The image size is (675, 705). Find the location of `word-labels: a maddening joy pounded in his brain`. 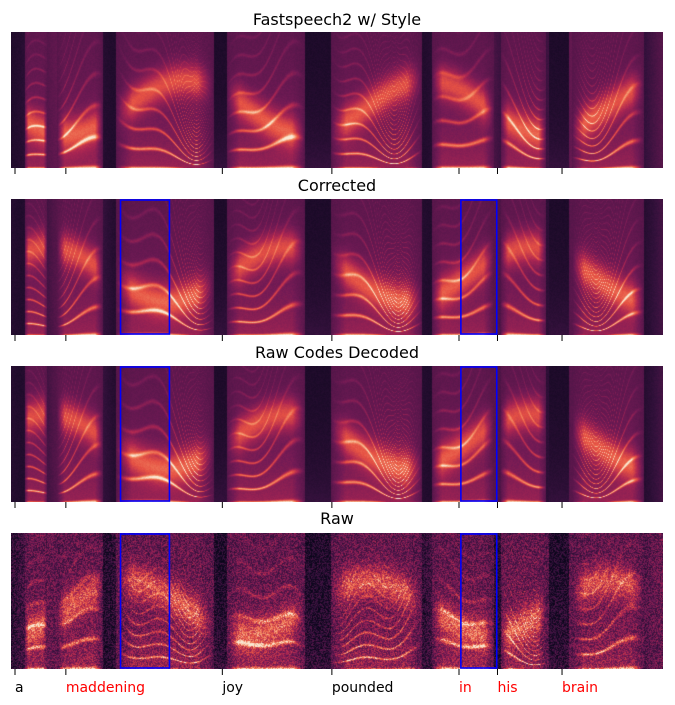

word-labels: a maddening joy pounded in his brain is located at coordinates (306, 688).